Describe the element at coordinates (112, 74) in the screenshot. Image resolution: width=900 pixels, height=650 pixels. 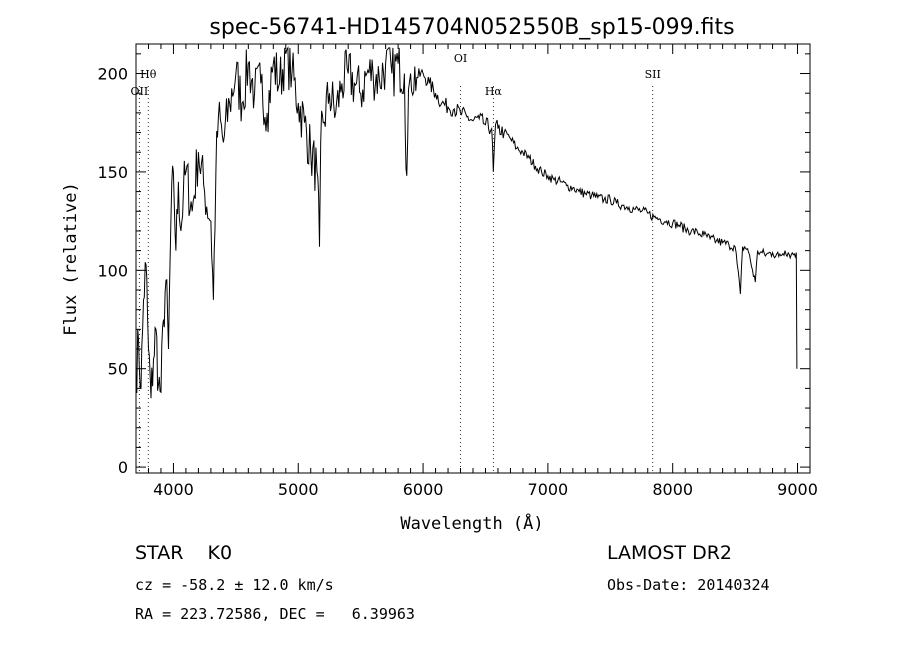
I see `y-tick-label: 200` at that location.